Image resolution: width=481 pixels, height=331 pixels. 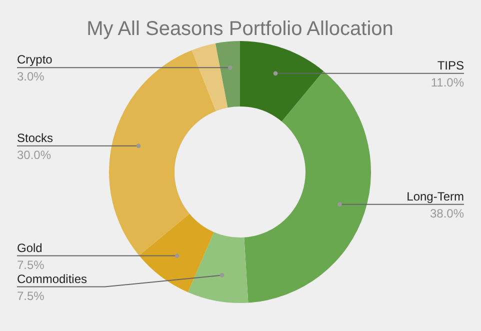 What do you see at coordinates (29, 247) in the screenshot?
I see `slice-label: Gold` at bounding box center [29, 247].